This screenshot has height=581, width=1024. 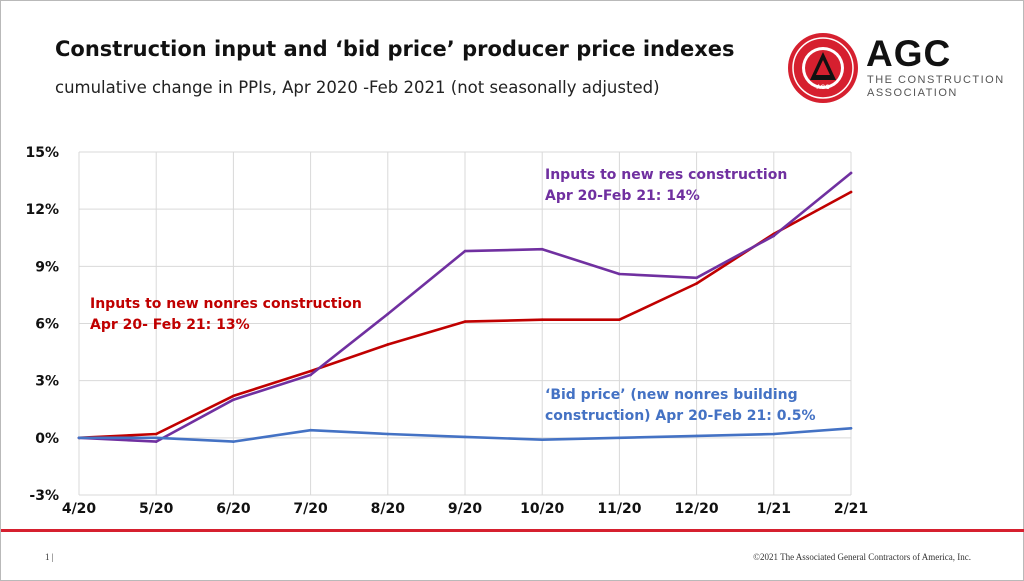 I want to click on x-tick-label: 11/20, so click(x=619, y=509).